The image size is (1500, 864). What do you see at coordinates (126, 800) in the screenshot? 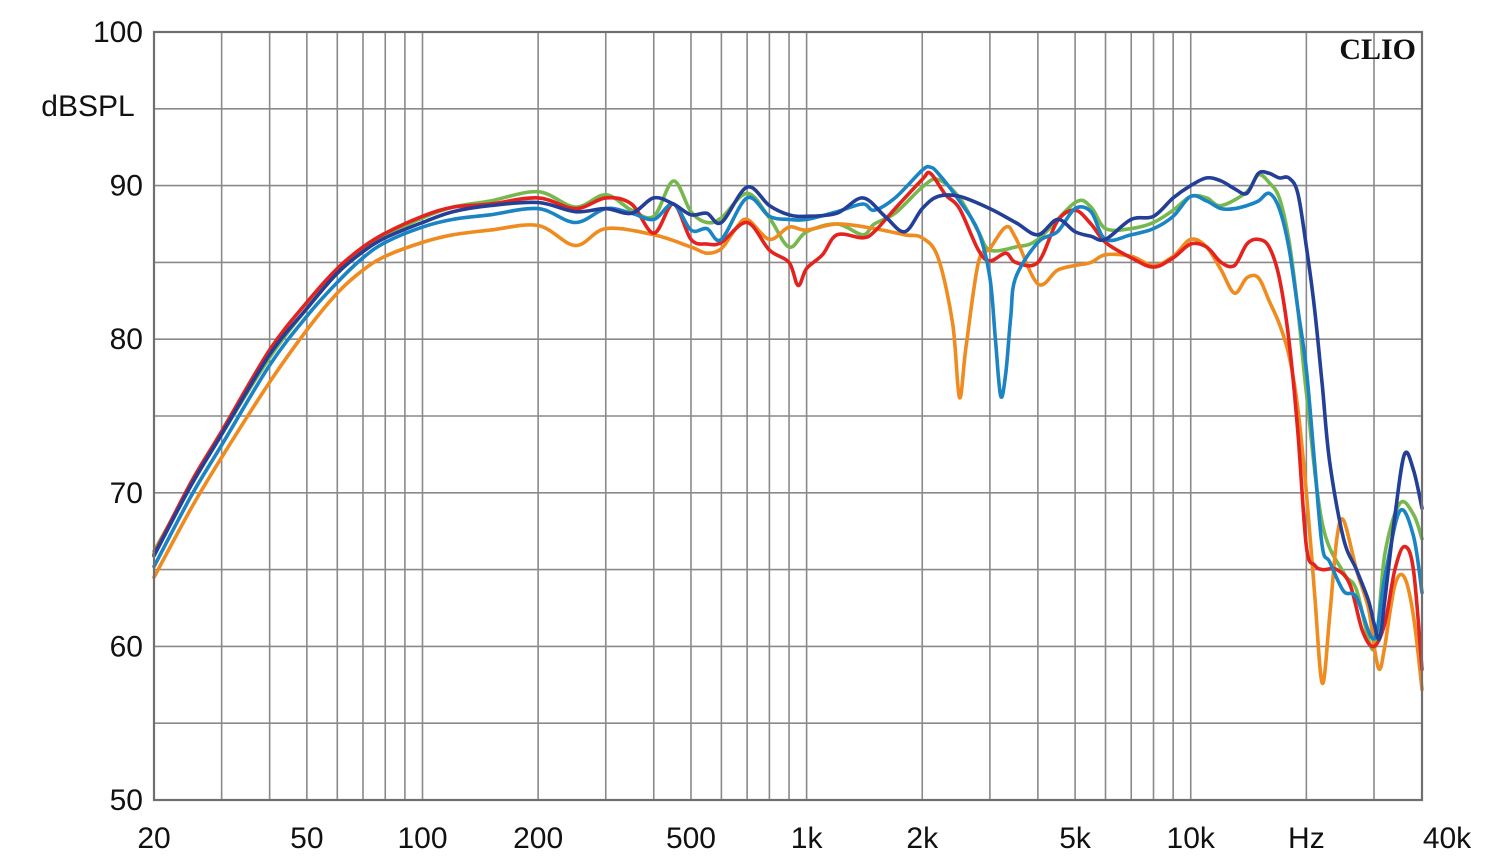
I see `y-tick-label: 50` at bounding box center [126, 800].